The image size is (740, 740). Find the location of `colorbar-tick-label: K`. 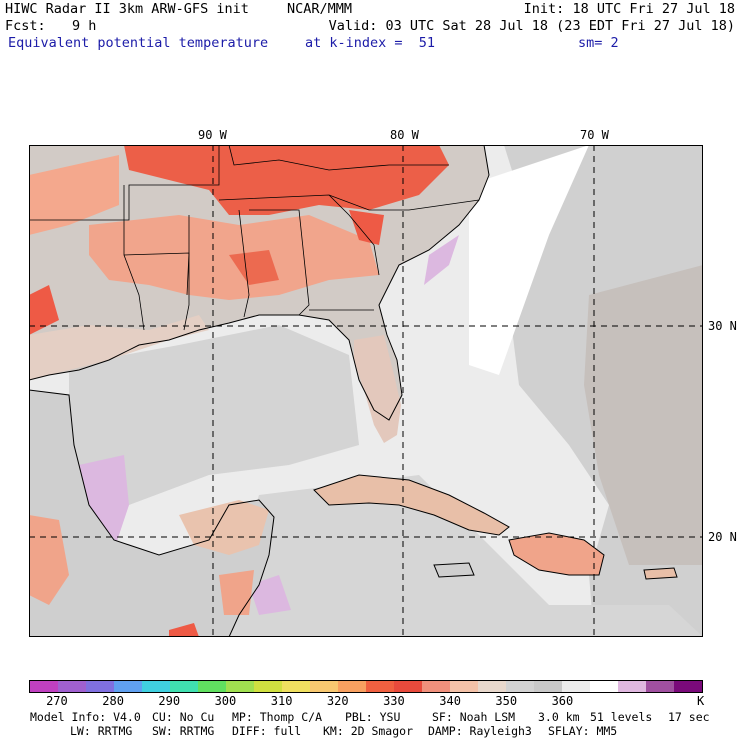

colorbar-tick-label: K is located at coordinates (701, 701).